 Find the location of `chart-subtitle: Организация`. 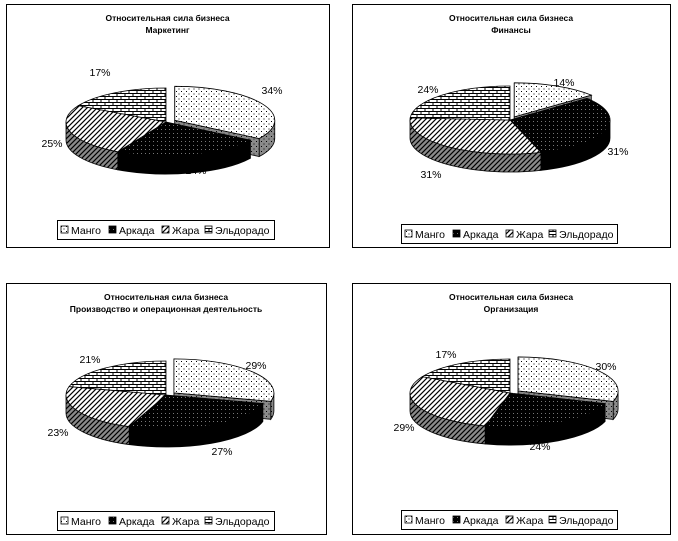

chart-subtitle: Организация is located at coordinates (511, 309).